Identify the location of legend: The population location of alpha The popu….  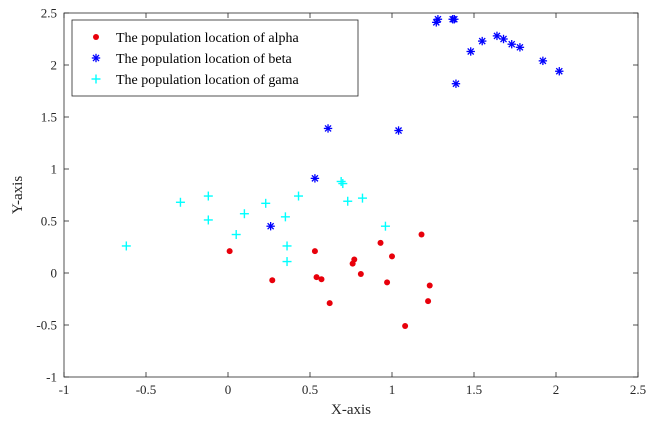
(215, 58).